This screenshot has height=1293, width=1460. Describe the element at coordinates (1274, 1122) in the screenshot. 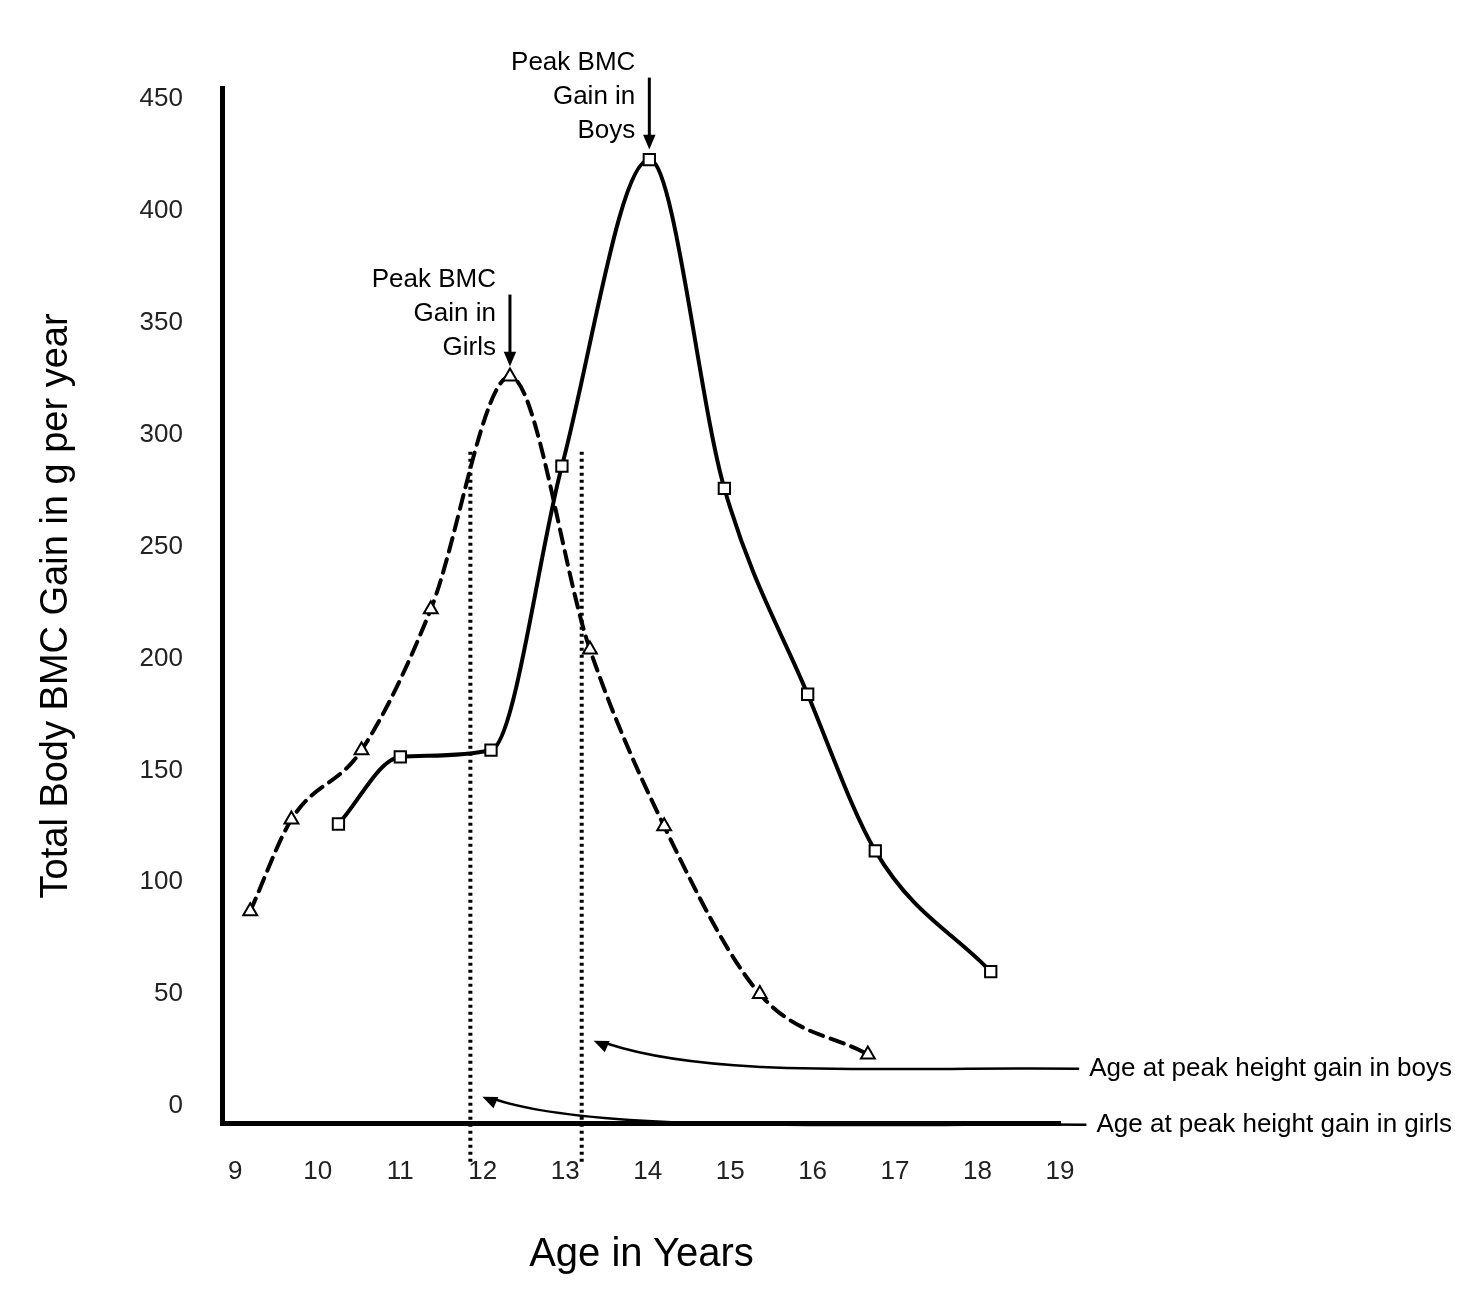

I see `text: Age at peak height gain in girls` at that location.